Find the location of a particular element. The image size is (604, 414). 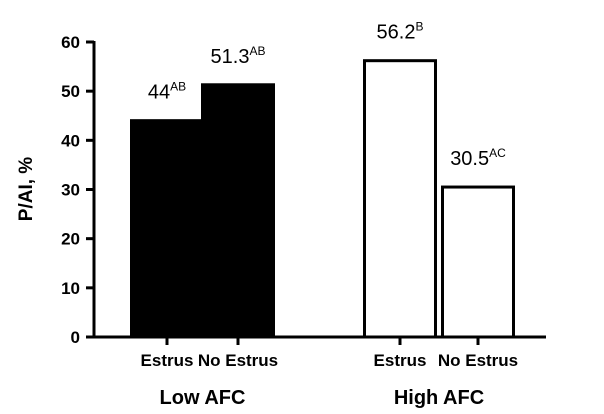

data-label: 30.5AC is located at coordinates (478, 158).